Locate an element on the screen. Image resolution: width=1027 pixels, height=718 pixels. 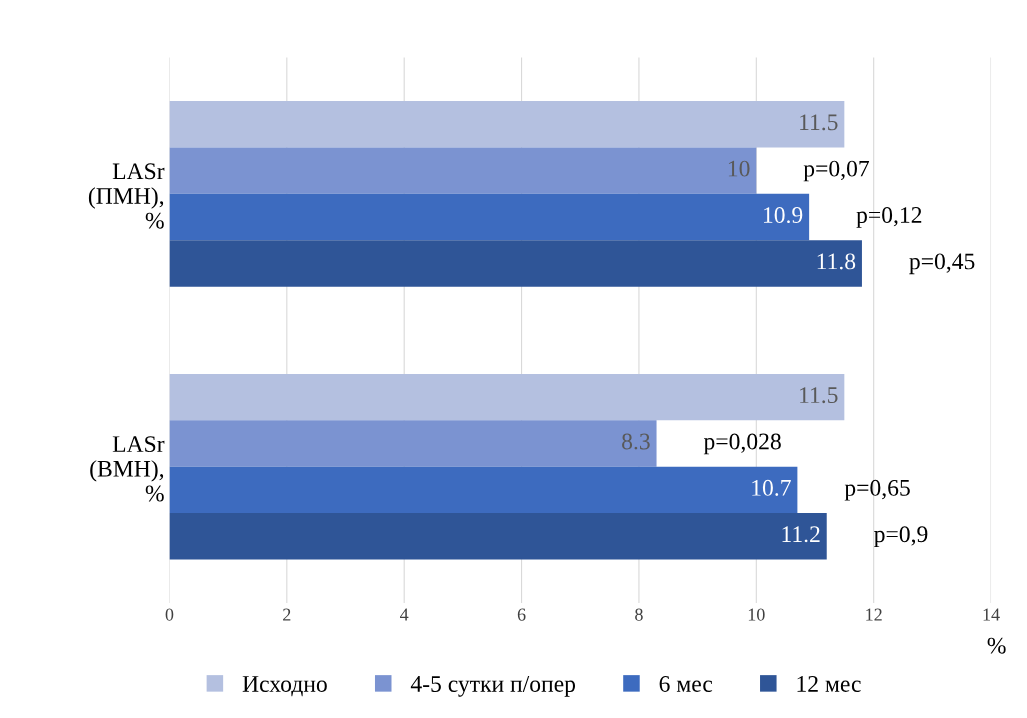
x-tick-label: 8 is located at coordinates (639, 614).